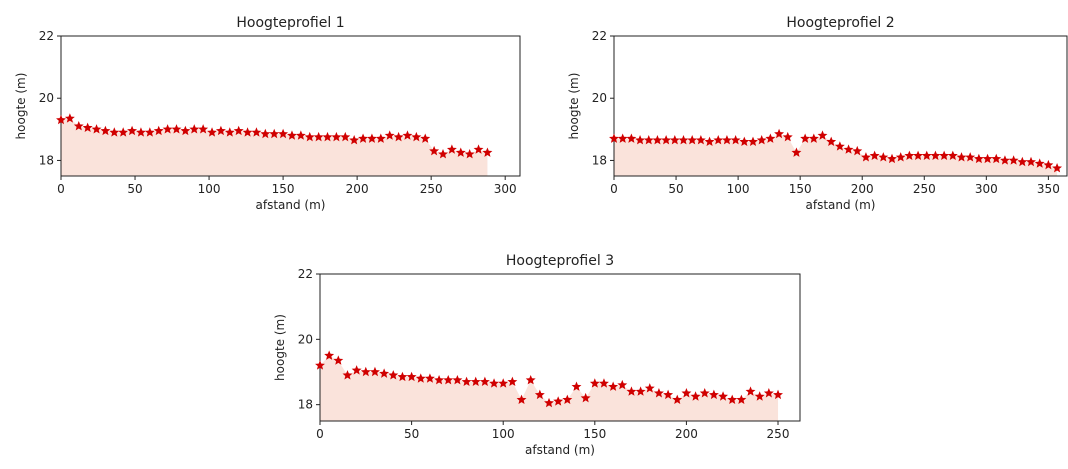  Describe the element at coordinates (840, 23) in the screenshot. I see `chart-title: Hoogteprofiel 2` at that location.